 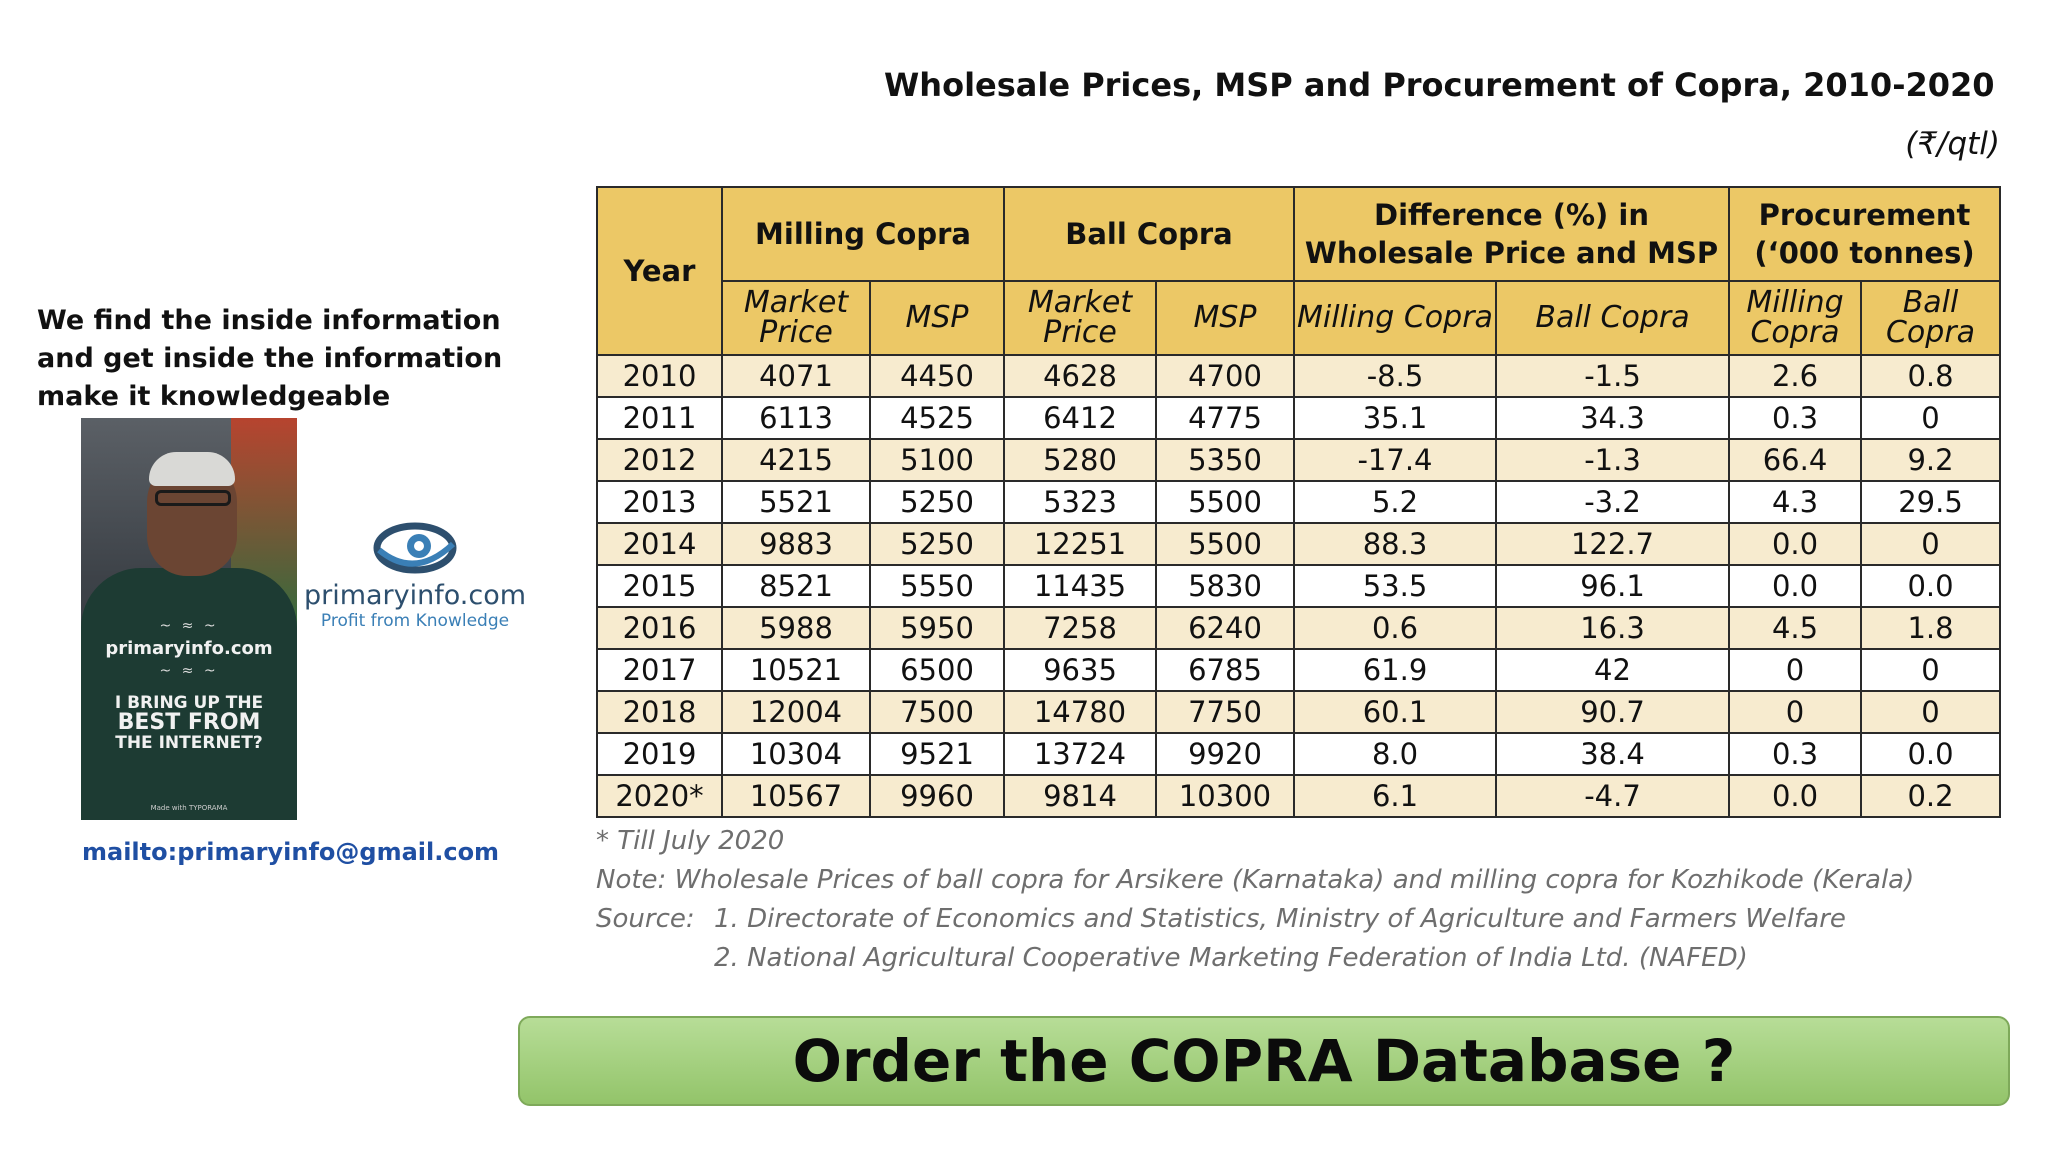 What do you see at coordinates (1395, 712) in the screenshot?
I see `table-cell: 60.1` at bounding box center [1395, 712].